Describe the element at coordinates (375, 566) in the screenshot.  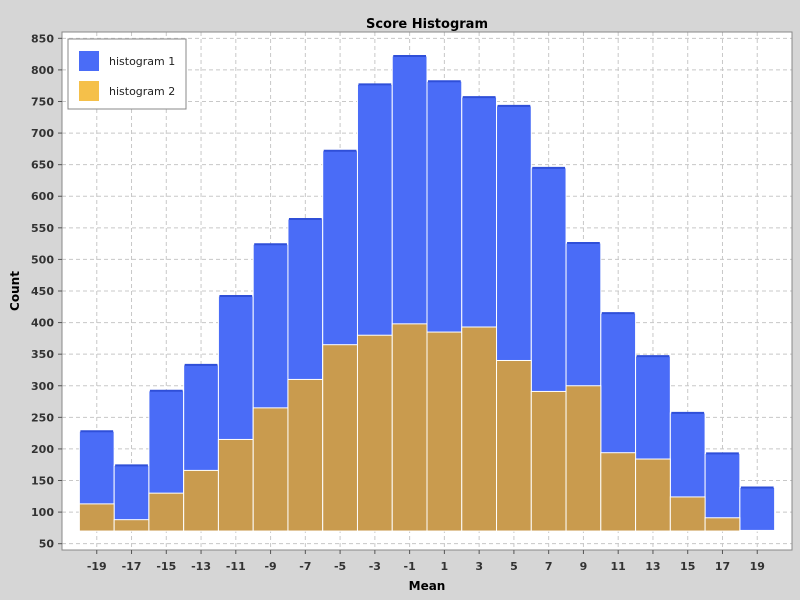
I see `x-tick-label: -3` at that location.